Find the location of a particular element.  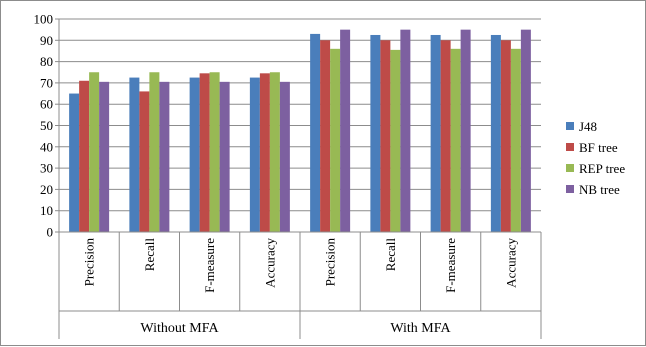

y-tick-label: 10 is located at coordinates (46, 210).